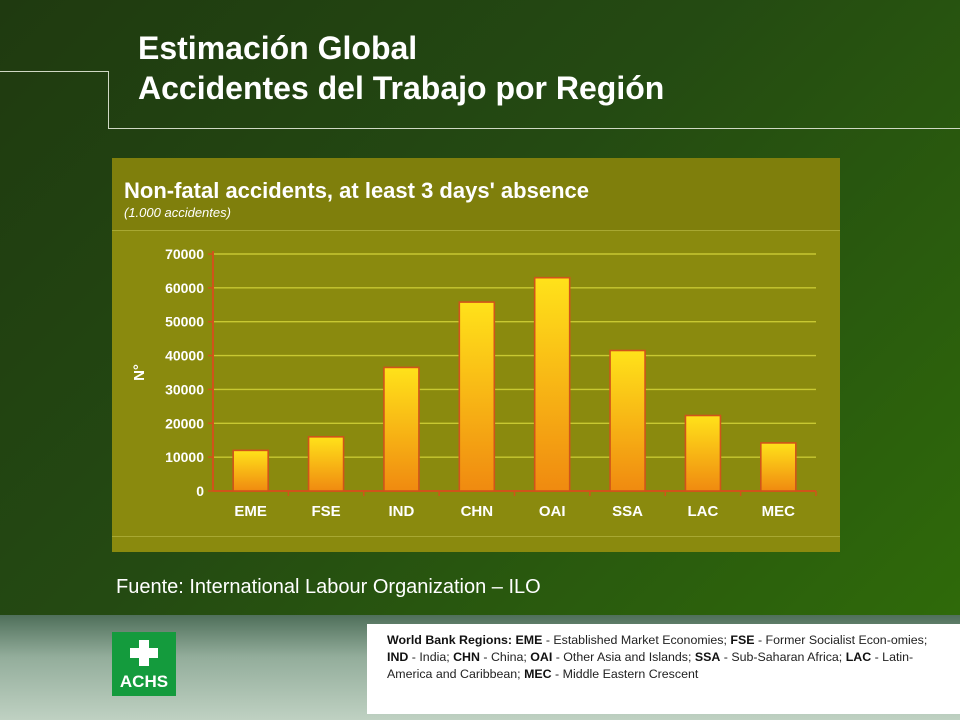 The image size is (960, 720). What do you see at coordinates (184, 356) in the screenshot?
I see `y-tick-label: 40000` at bounding box center [184, 356].